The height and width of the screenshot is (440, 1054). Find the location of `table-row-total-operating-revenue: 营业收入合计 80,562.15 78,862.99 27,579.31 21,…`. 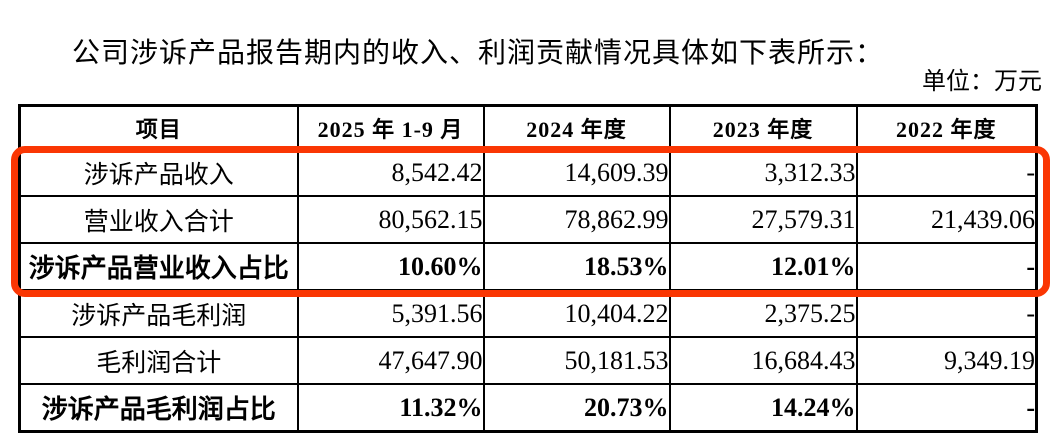

table-row-total-operating-revenue: 营业收入合计 80,562.15 78,862.99 27,579.31 21,… is located at coordinates (528, 219).